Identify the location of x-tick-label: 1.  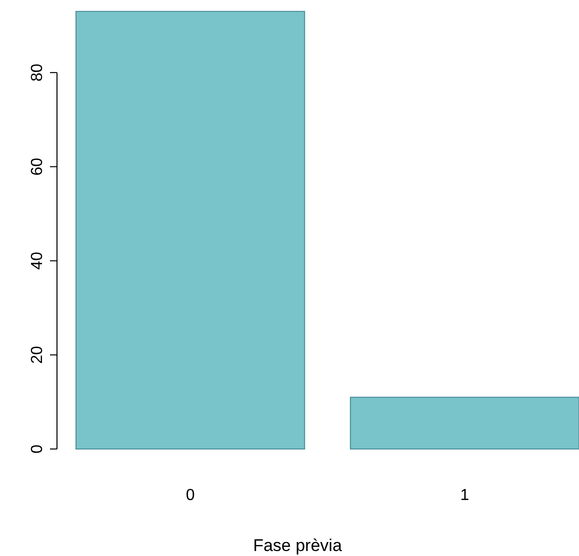
(465, 495).